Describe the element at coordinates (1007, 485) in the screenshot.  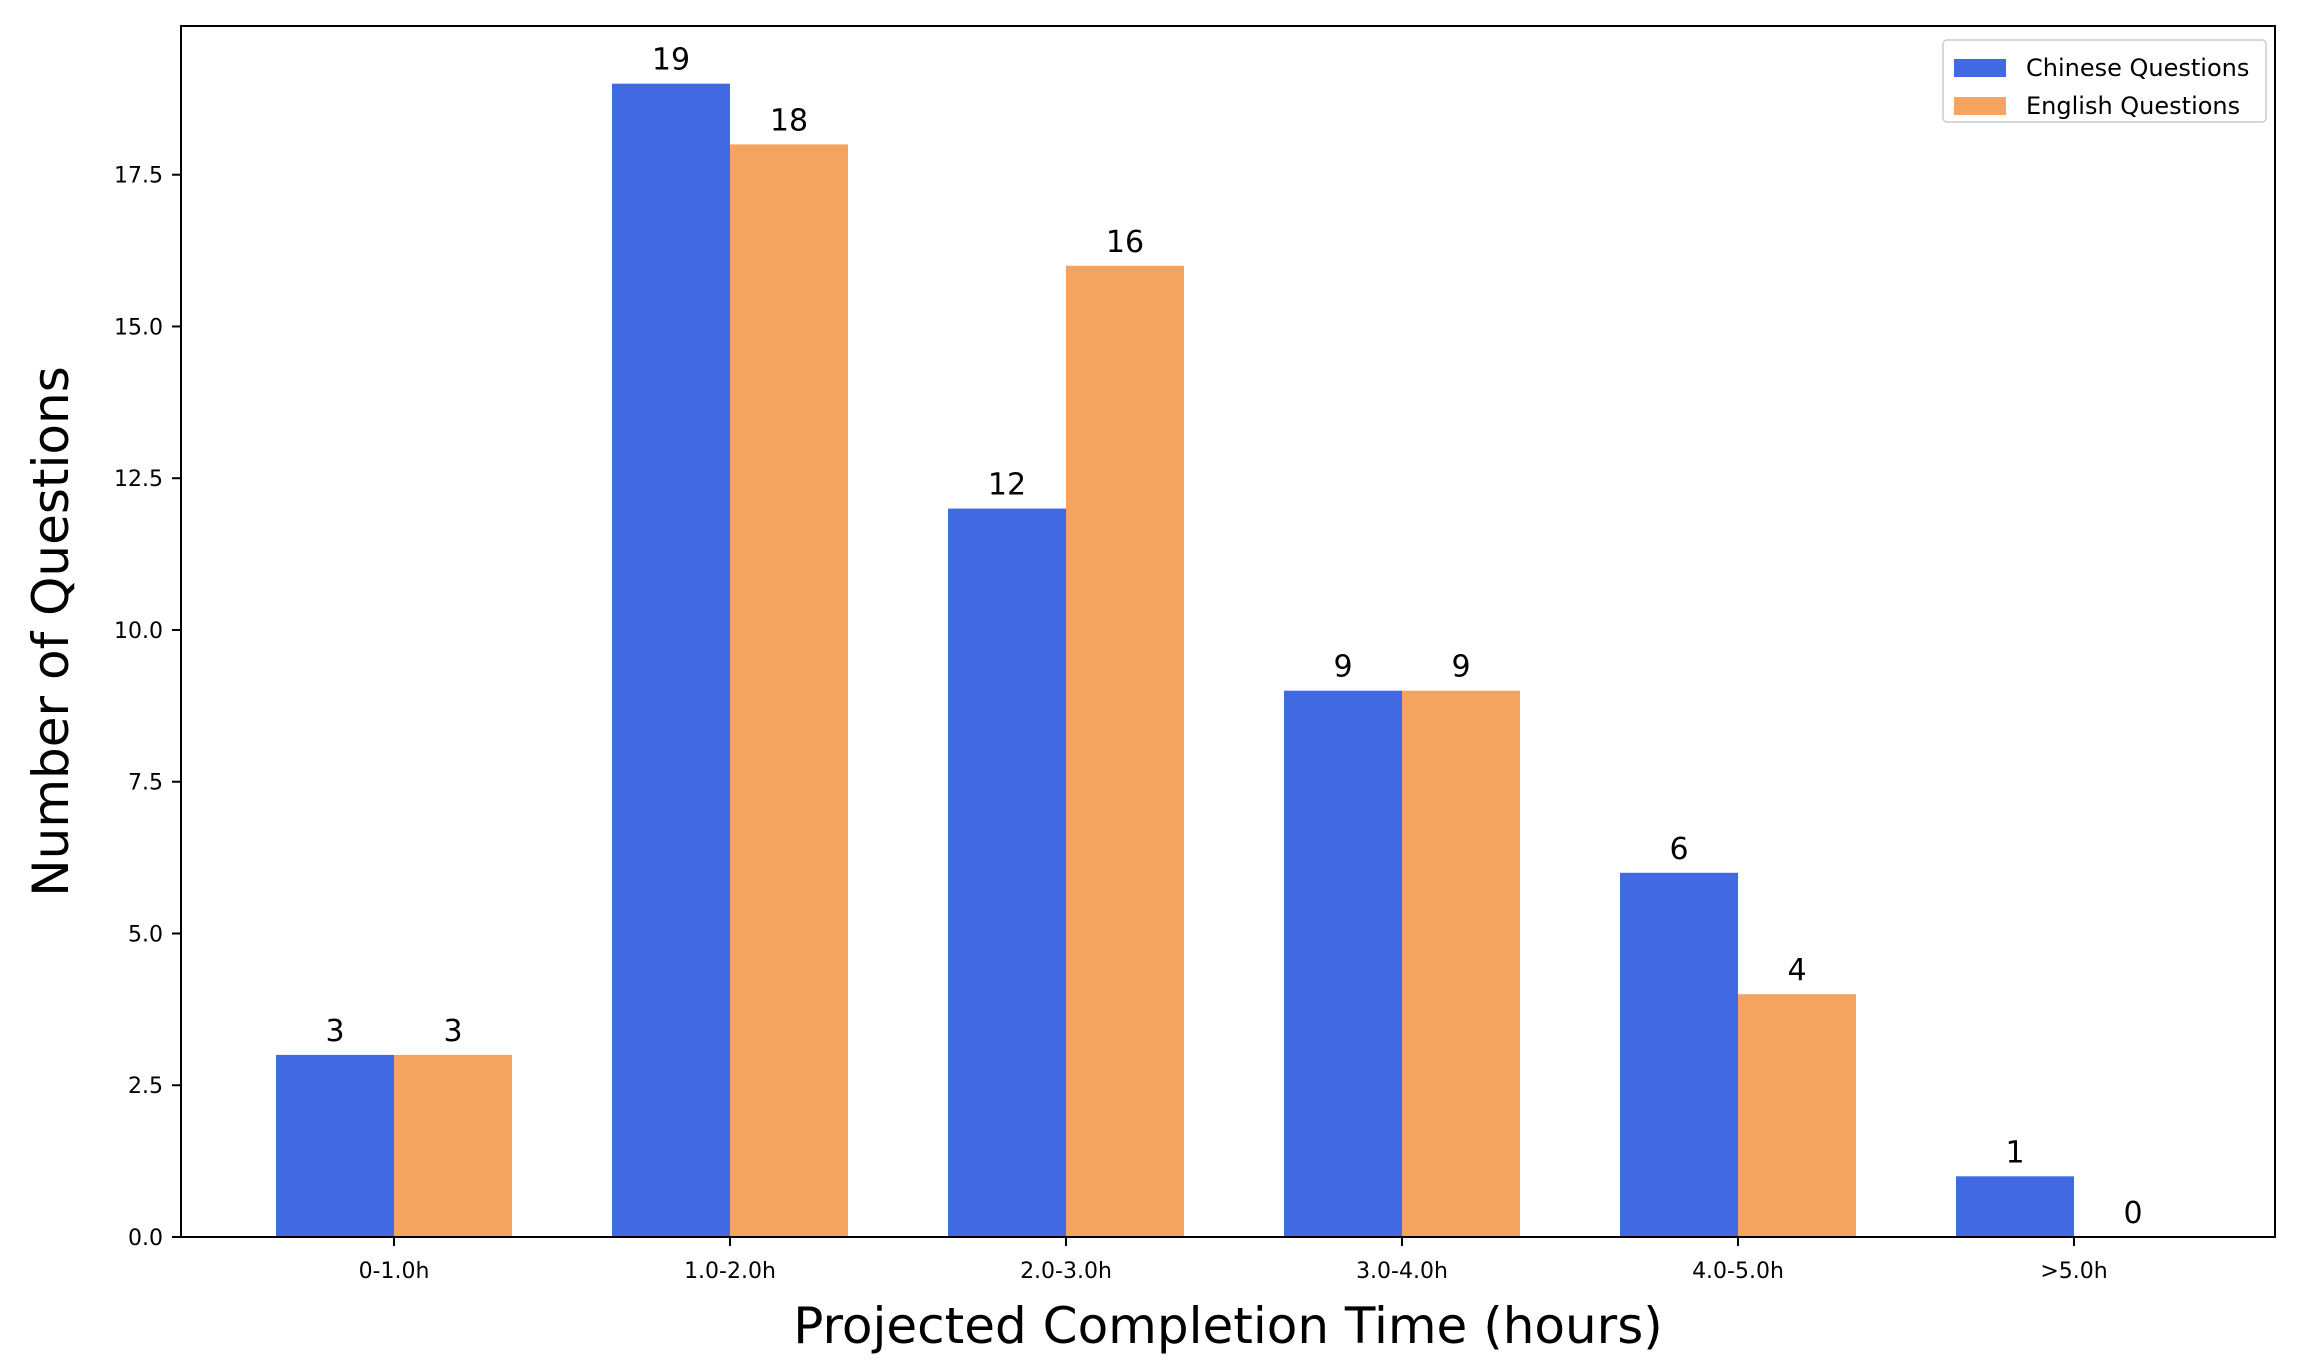
I see `data-label-chinese-2: 12` at that location.